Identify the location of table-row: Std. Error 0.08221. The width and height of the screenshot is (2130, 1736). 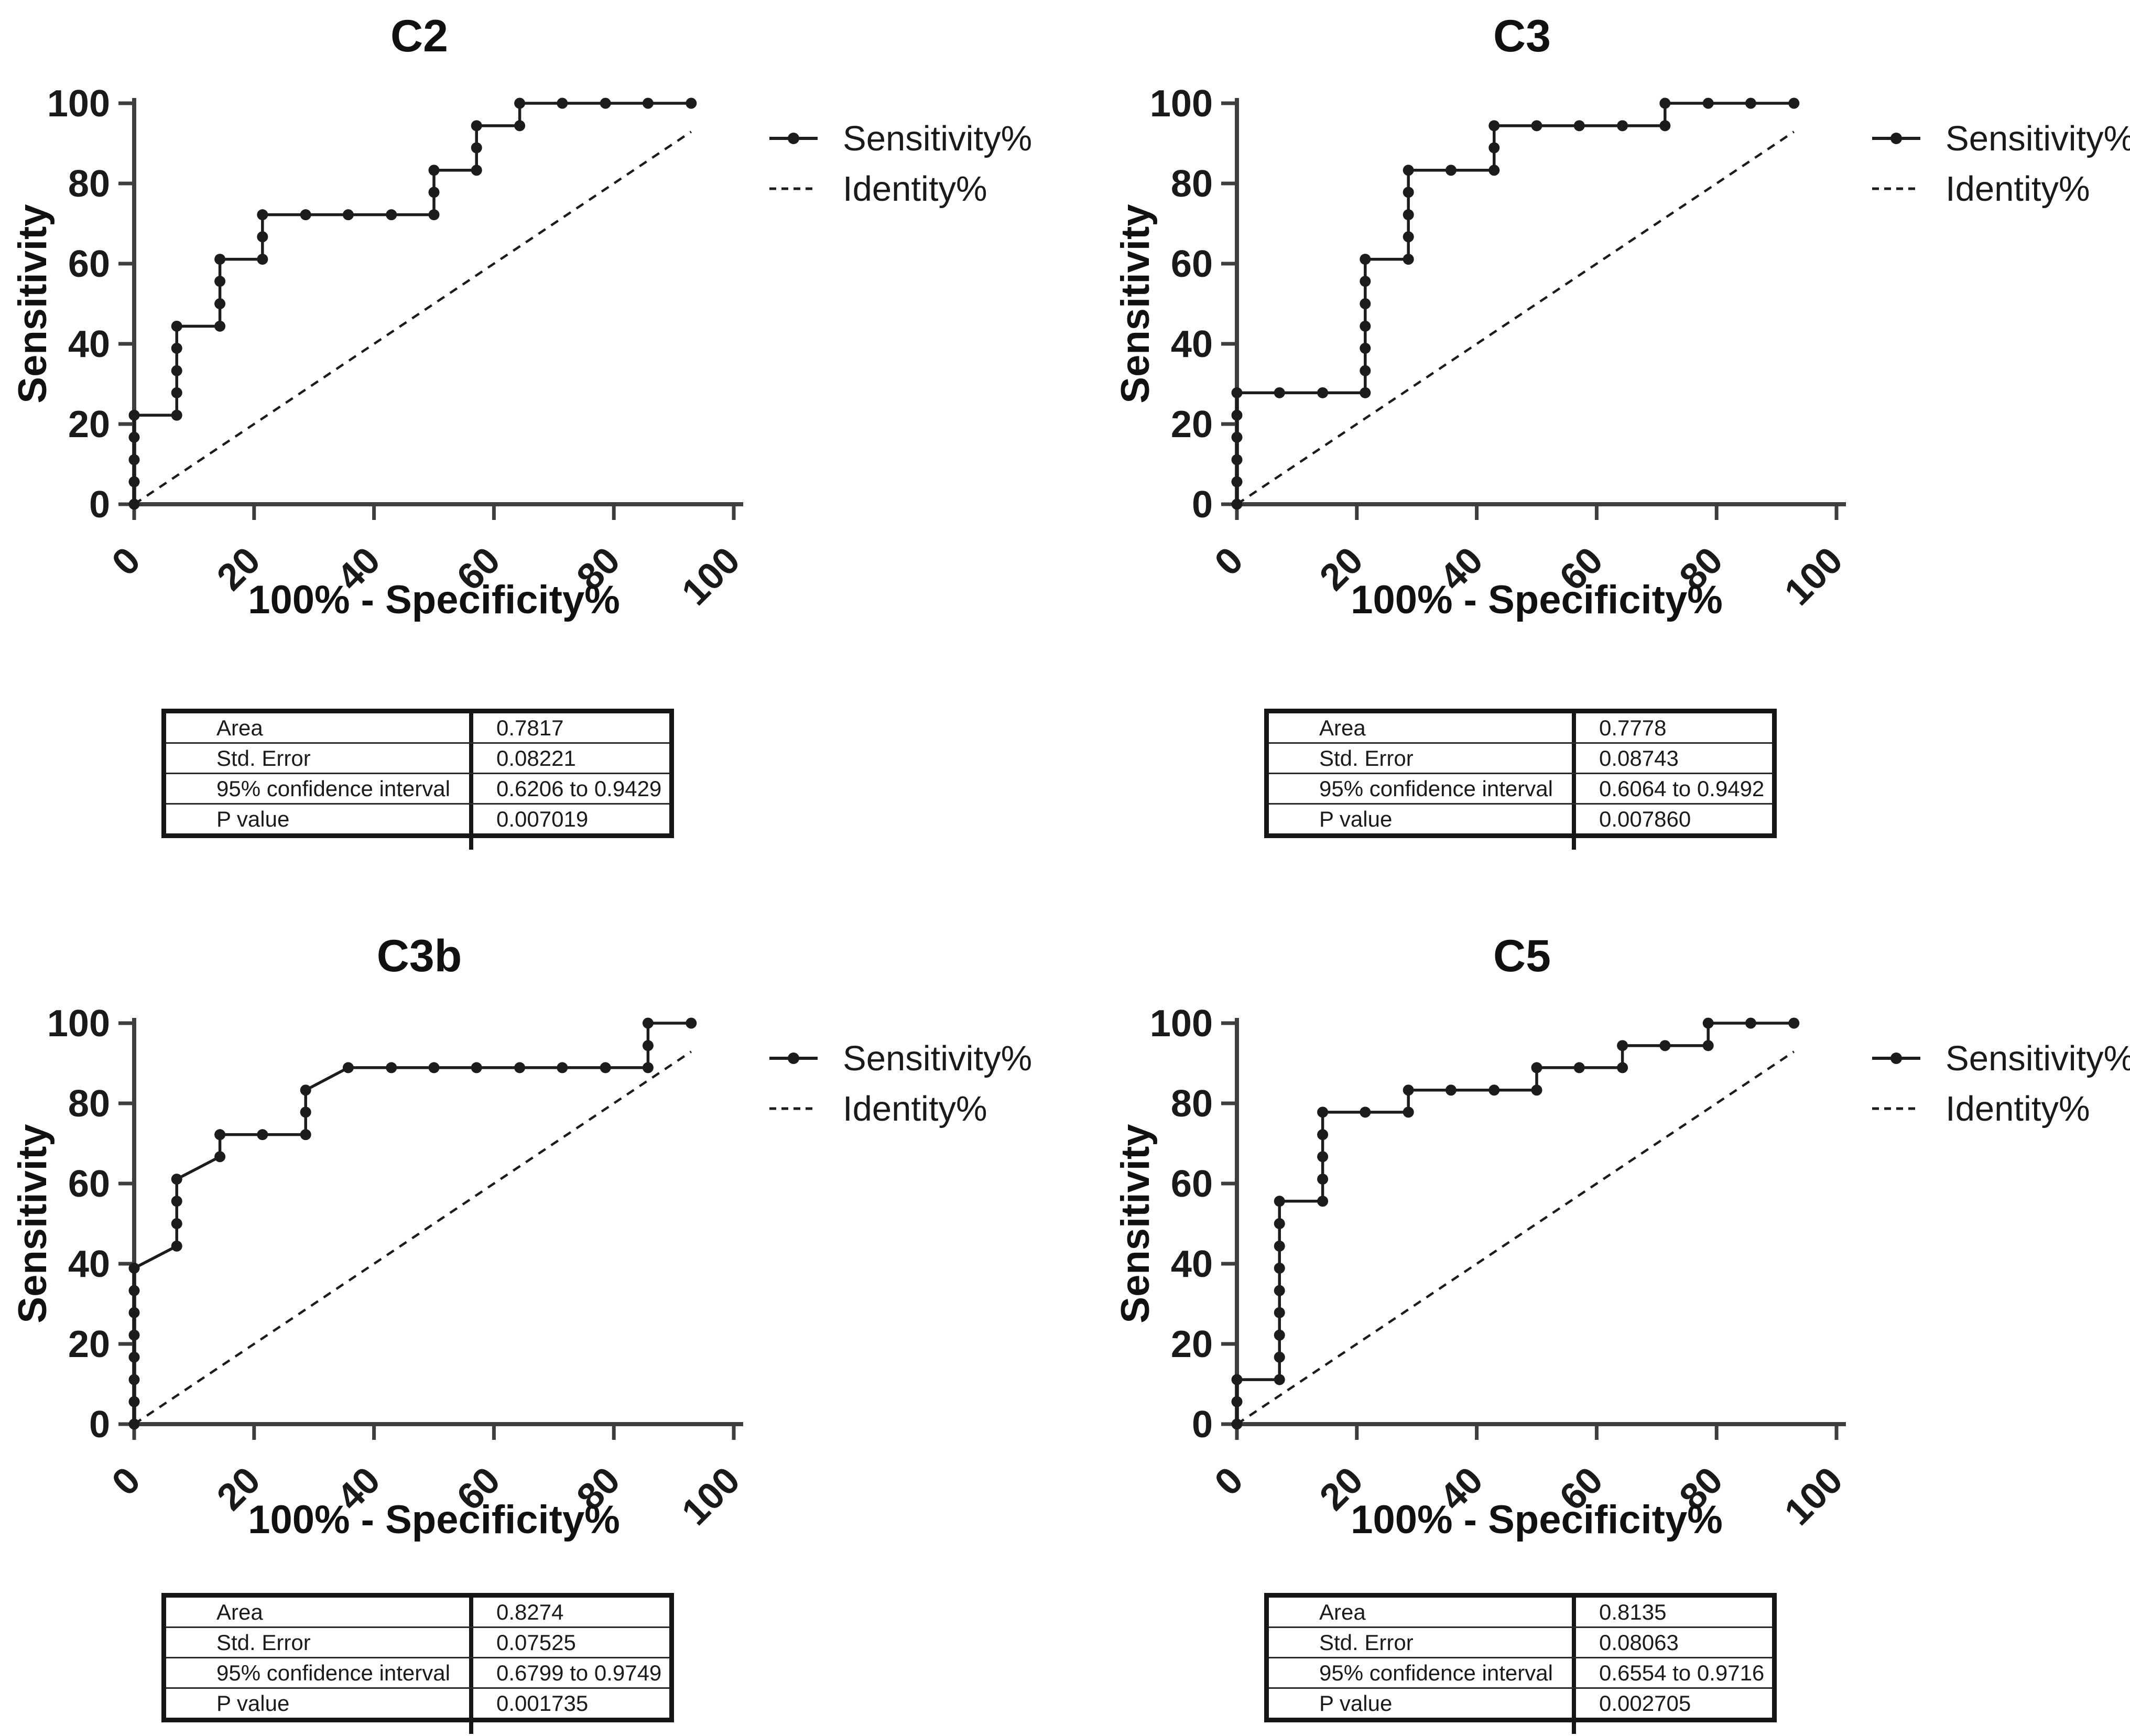
(417, 757).